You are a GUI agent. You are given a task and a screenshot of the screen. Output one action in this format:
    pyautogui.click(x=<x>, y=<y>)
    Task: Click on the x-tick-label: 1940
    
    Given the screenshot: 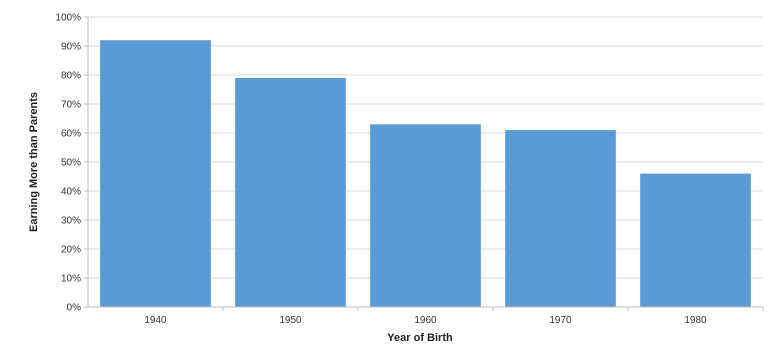 What is the action you would take?
    pyautogui.click(x=155, y=320)
    